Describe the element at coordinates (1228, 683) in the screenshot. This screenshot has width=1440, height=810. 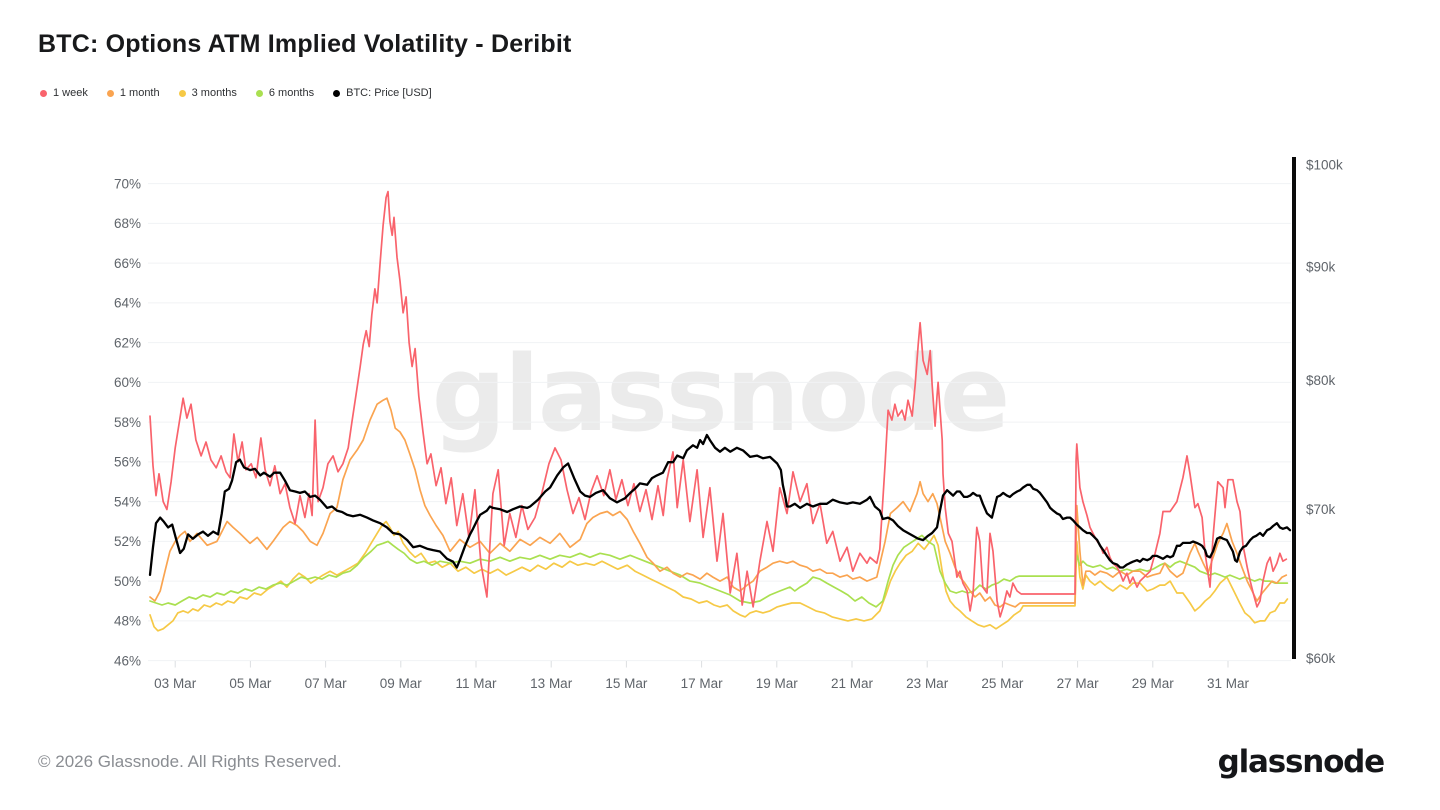
I see `x-axis-tick-label: 31 Mar` at that location.